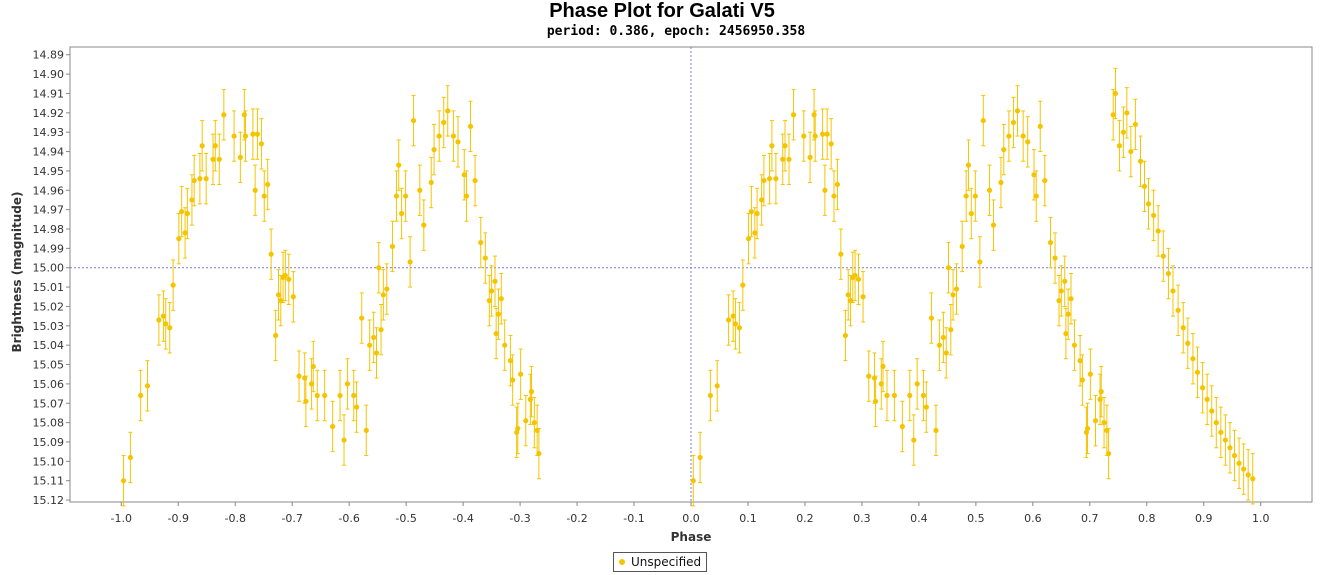  Describe the element at coordinates (49, 365) in the screenshot. I see `y-tick-label: 15.05` at that location.